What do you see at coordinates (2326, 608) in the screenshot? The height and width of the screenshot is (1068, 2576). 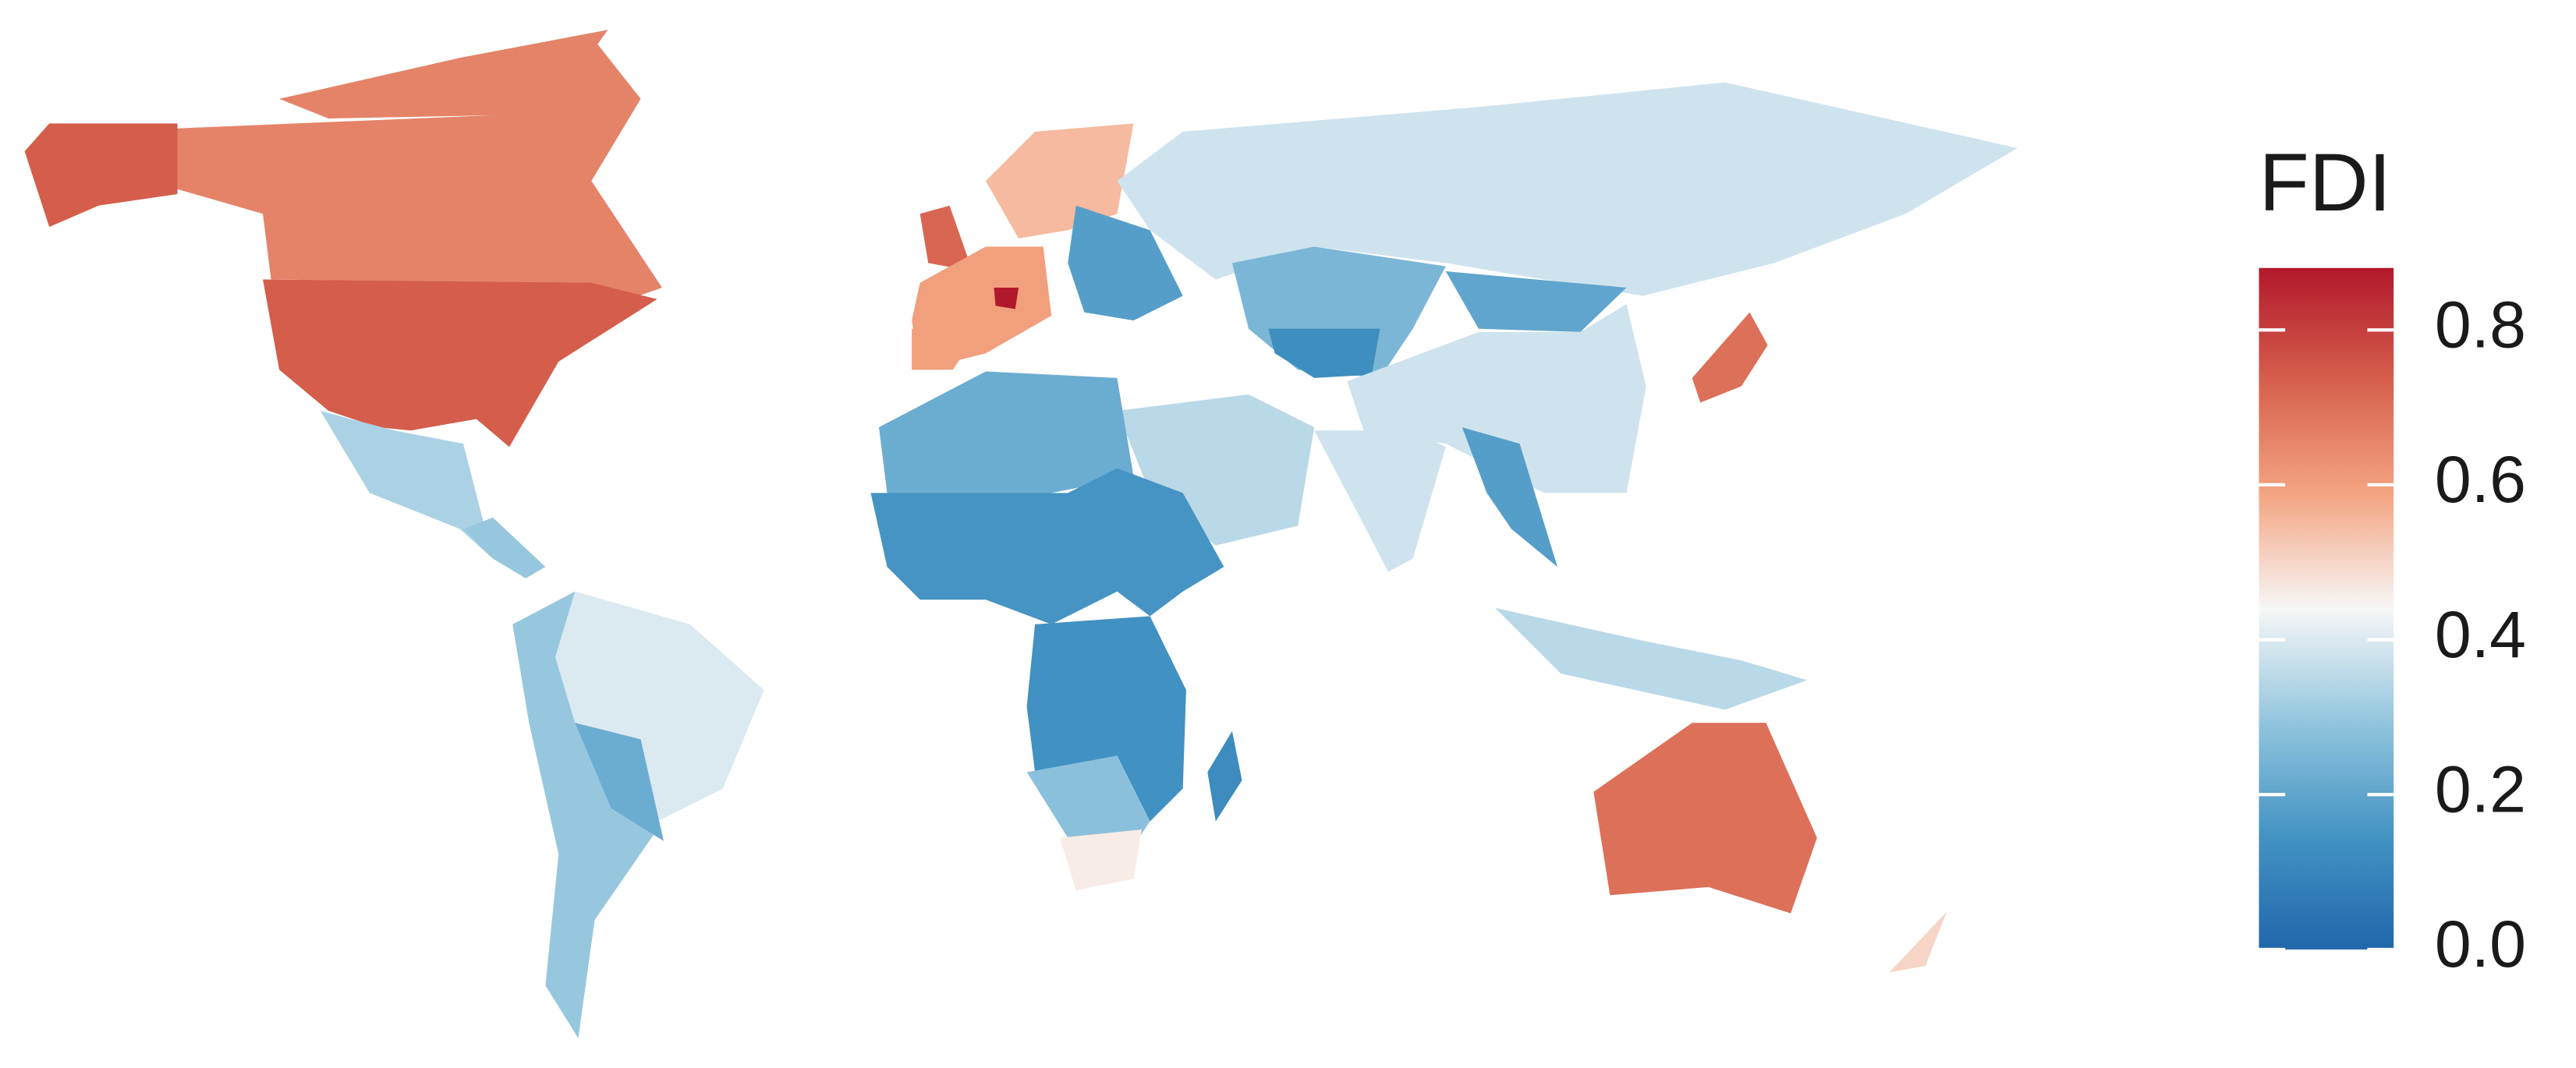 I see `color-bar` at bounding box center [2326, 608].